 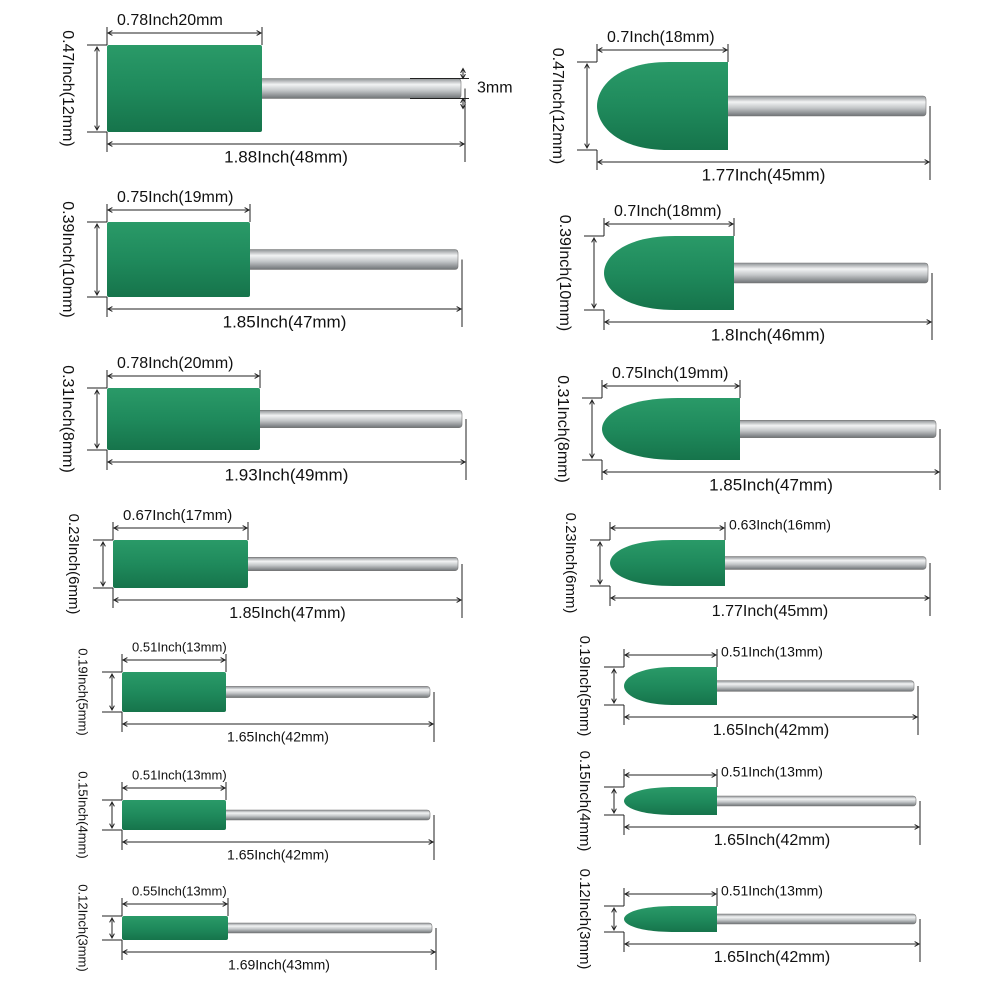 What do you see at coordinates (584, 801) in the screenshot?
I see `height-label: 0.15Inch(4mm)` at bounding box center [584, 801].